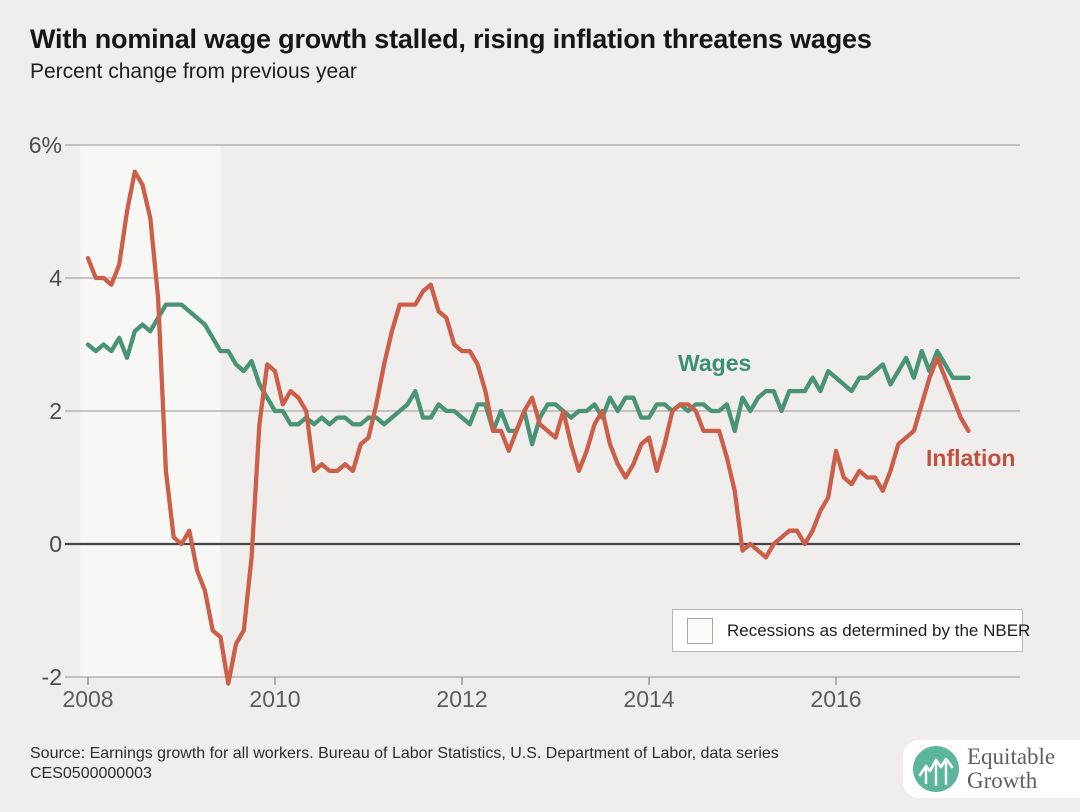 The height and width of the screenshot is (812, 1080). Describe the element at coordinates (936, 769) in the screenshot. I see `logo-chart-icon` at that location.